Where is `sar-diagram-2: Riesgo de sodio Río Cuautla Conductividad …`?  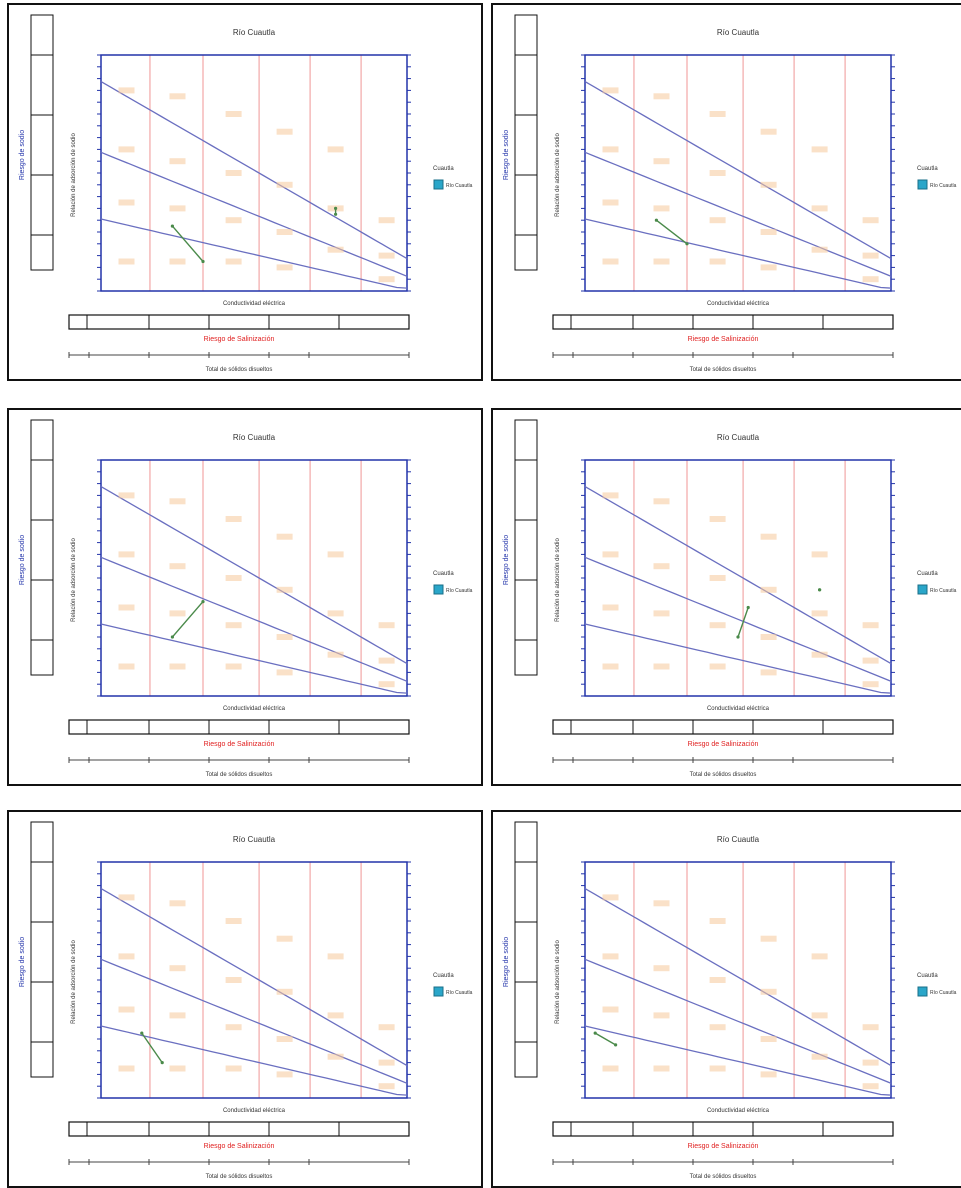
sar-diagram-2: Riesgo de sodio Río Cuautla Conductividad … is located at coordinates (730, 193).